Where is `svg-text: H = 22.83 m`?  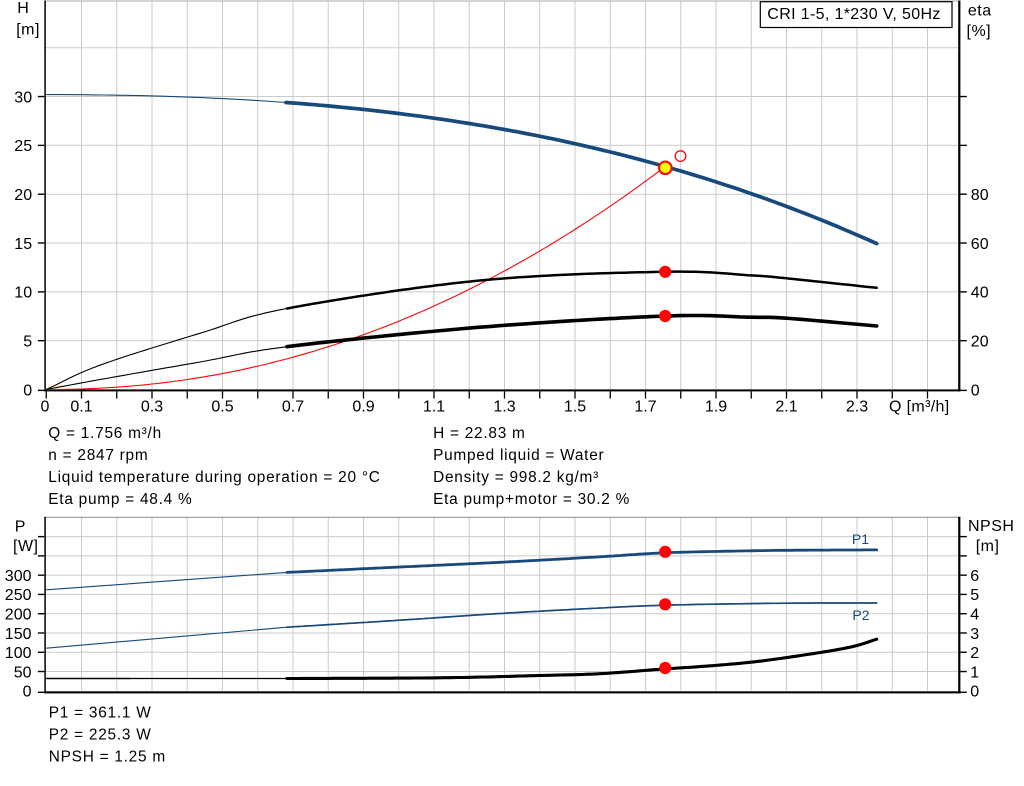
svg-text: H = 22.83 m is located at coordinates (479, 433).